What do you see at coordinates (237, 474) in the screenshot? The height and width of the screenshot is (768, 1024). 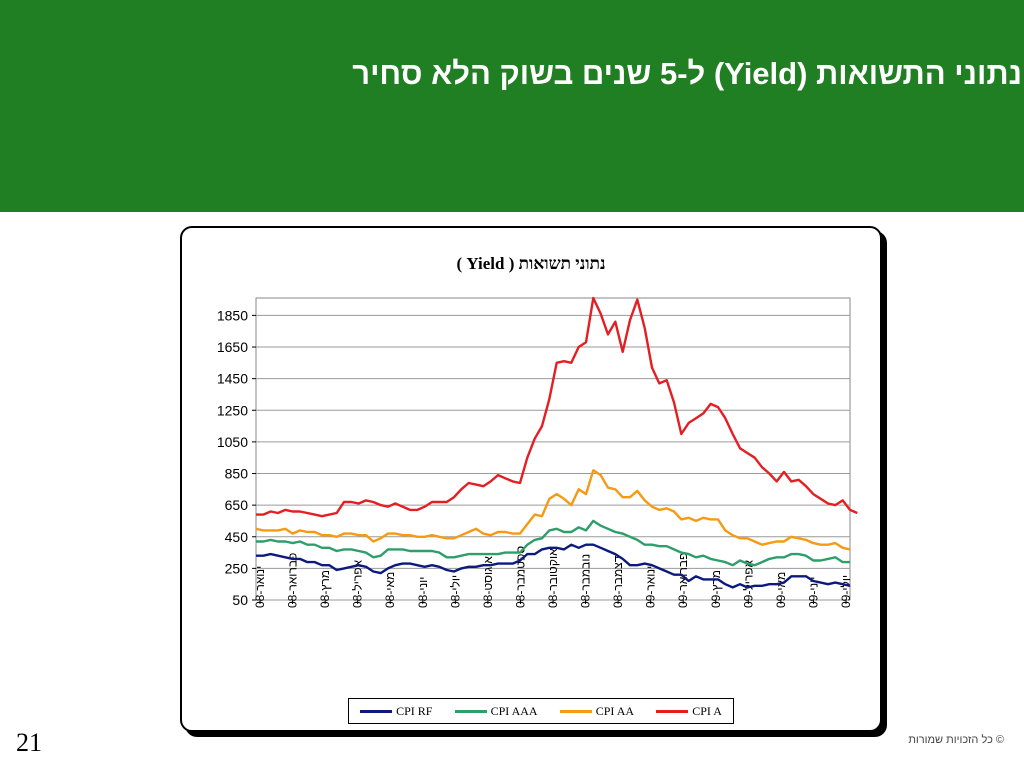 I see `y-tick-label: 850` at bounding box center [237, 474].